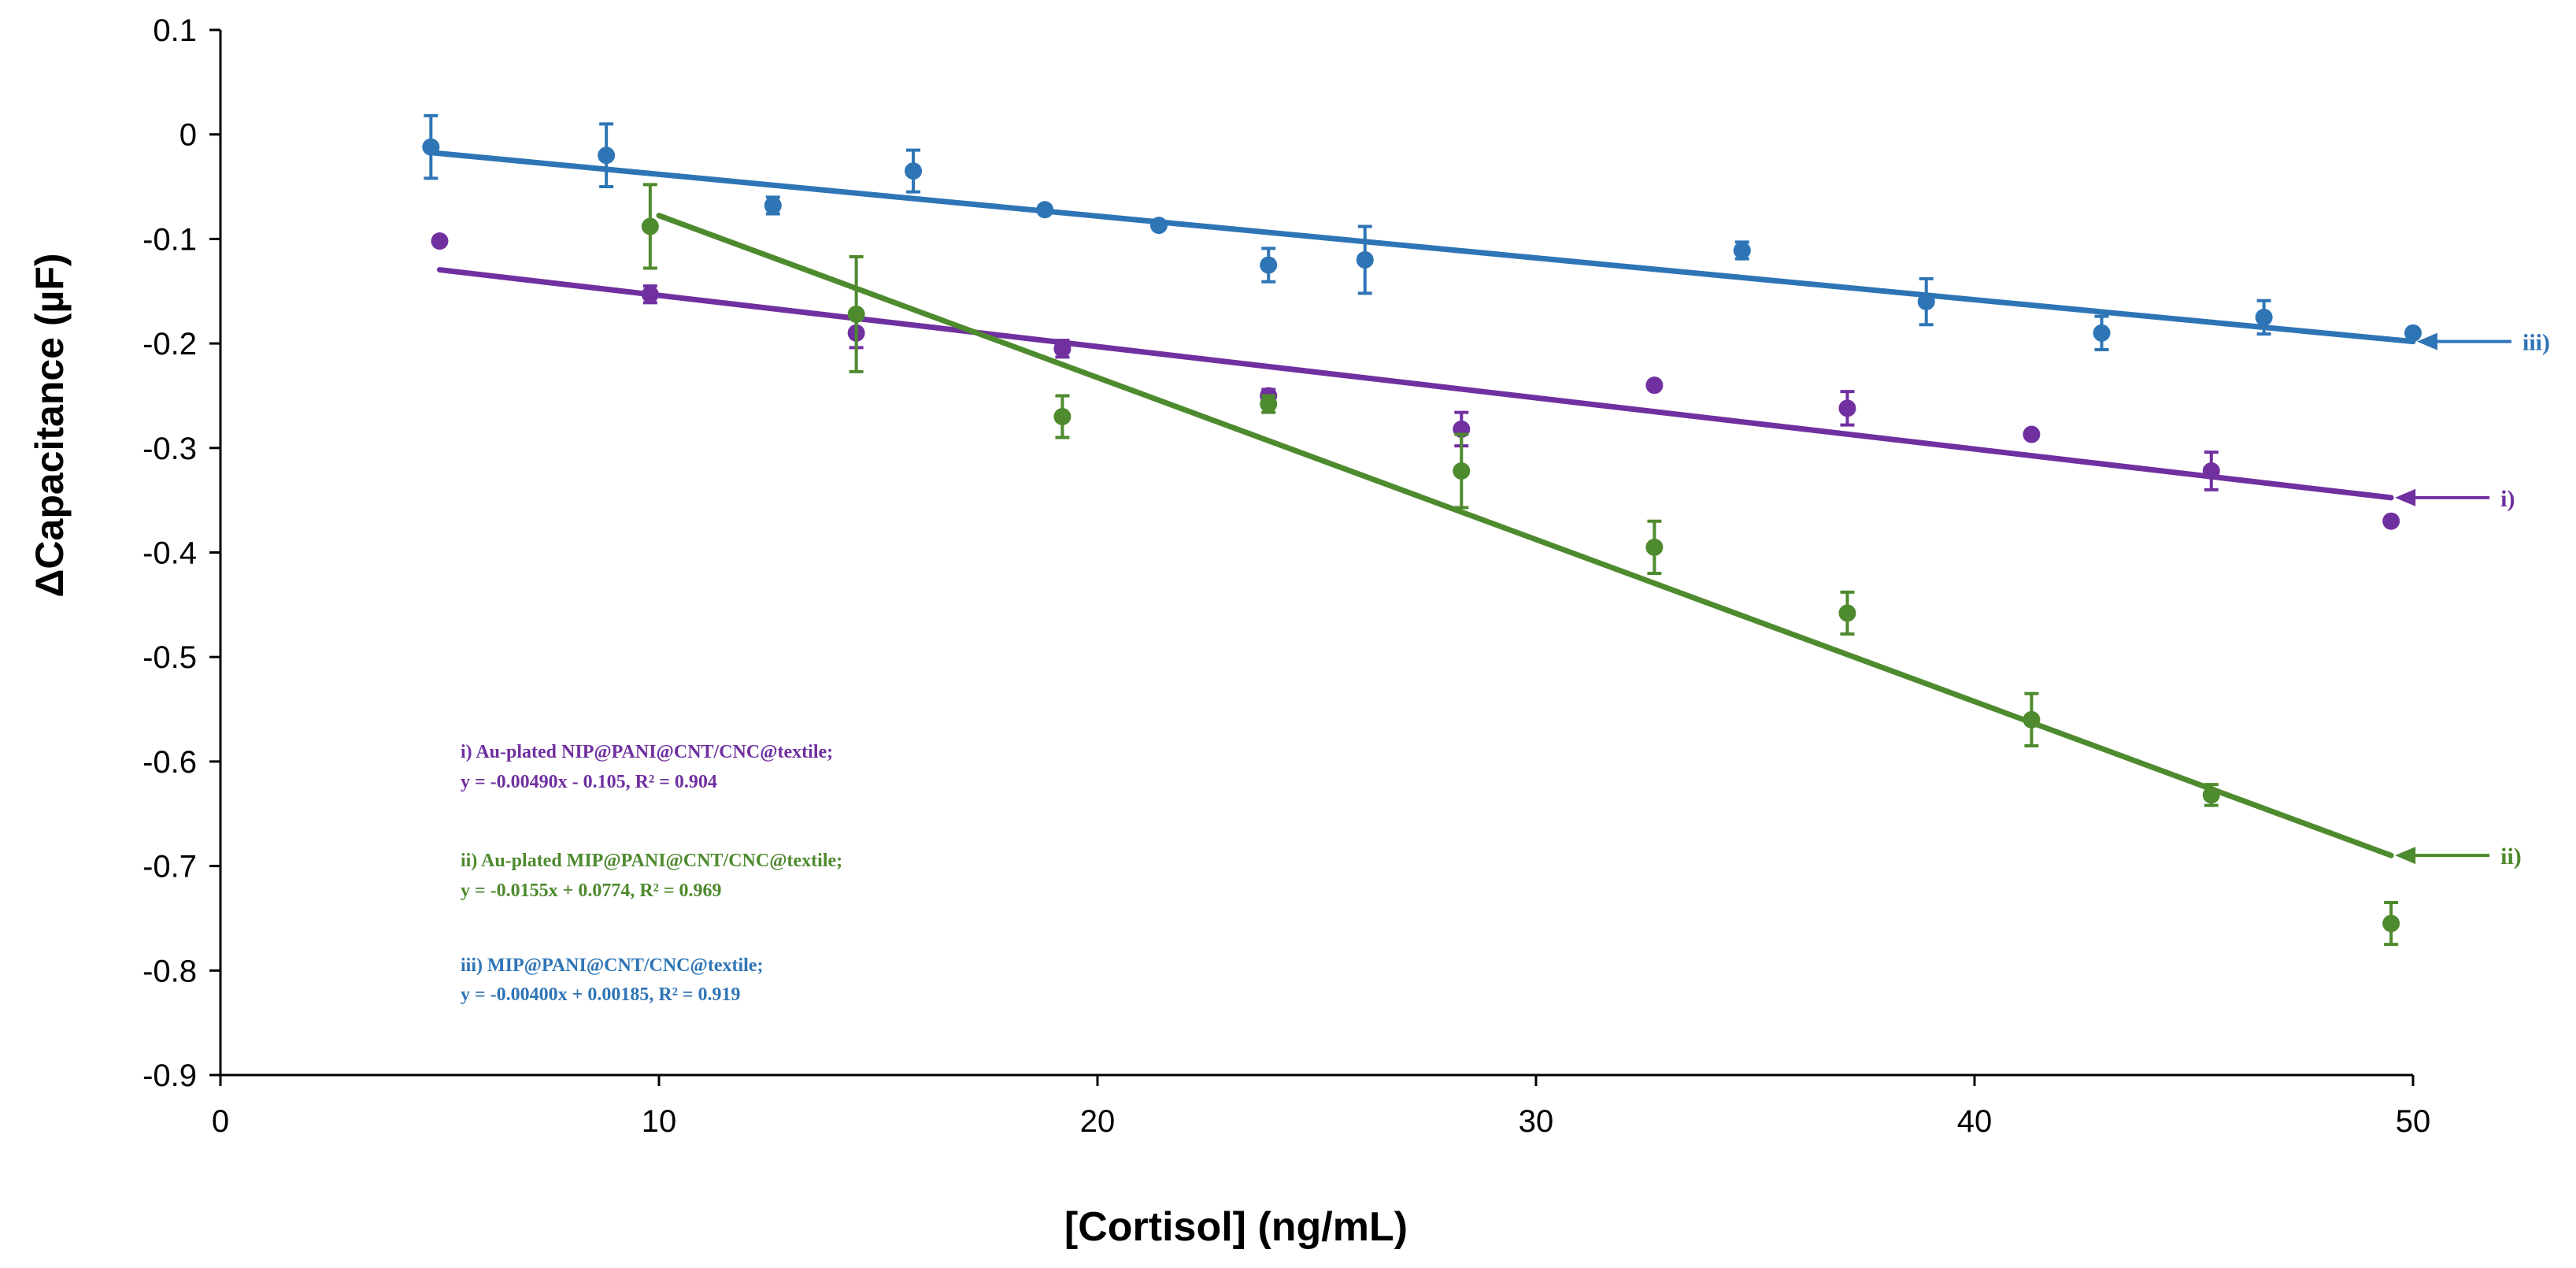 This screenshot has height=1268, width=2576. Describe the element at coordinates (612, 966) in the screenshot. I see `series-iii-name: iii) MIP@PANI@CNT/CNC@textile;` at that location.